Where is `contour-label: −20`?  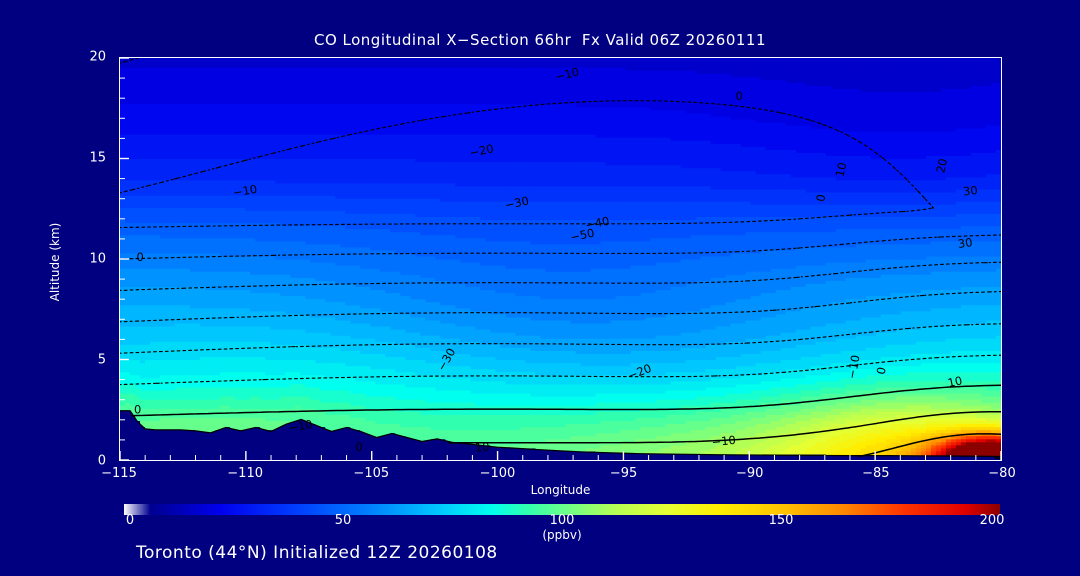 contour-label: −20 is located at coordinates (481, 150).